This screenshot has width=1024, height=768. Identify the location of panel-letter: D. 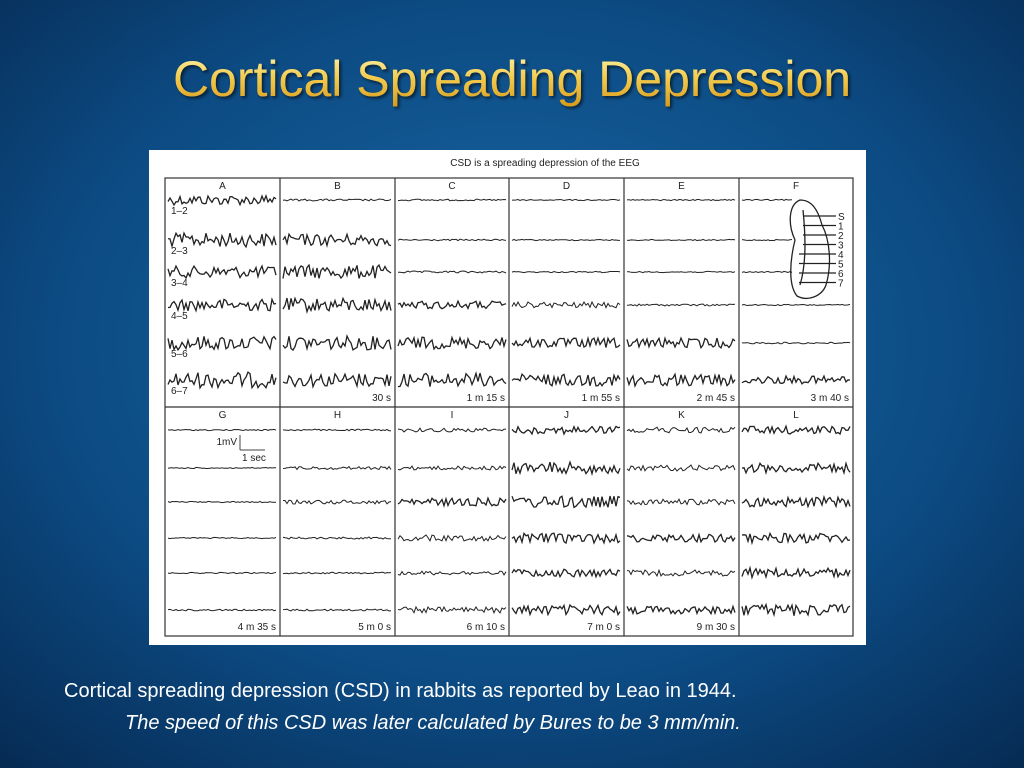
(566, 186).